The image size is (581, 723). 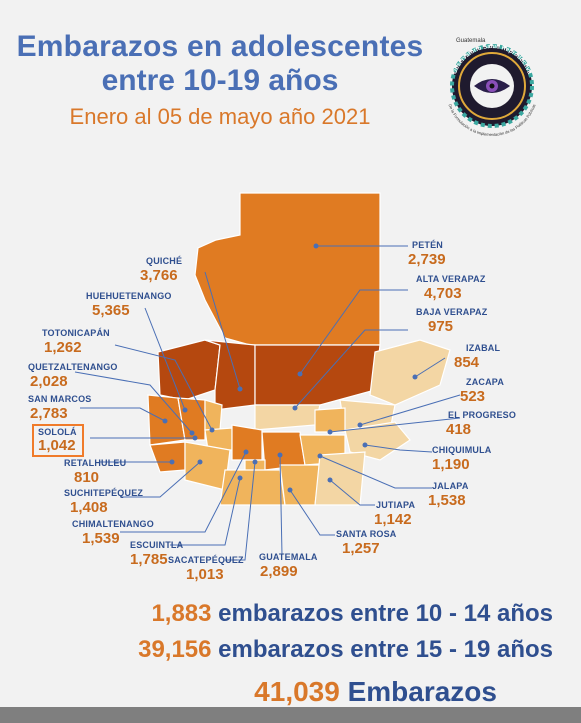 I want to click on dept-value-guatemala: 2,899, so click(x=279, y=571).